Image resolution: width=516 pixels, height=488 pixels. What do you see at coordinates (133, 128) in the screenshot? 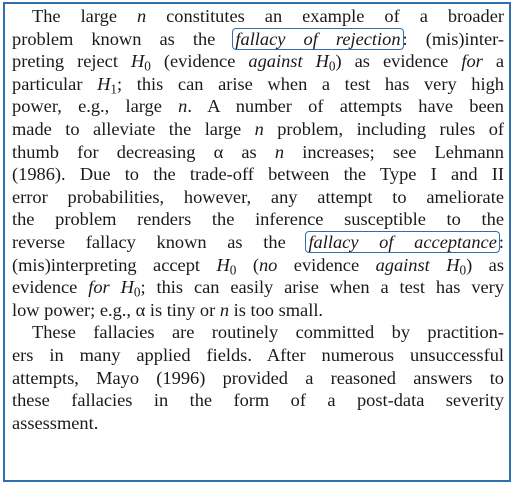
I see `text-run: made to alleviate the large` at bounding box center [133, 128].